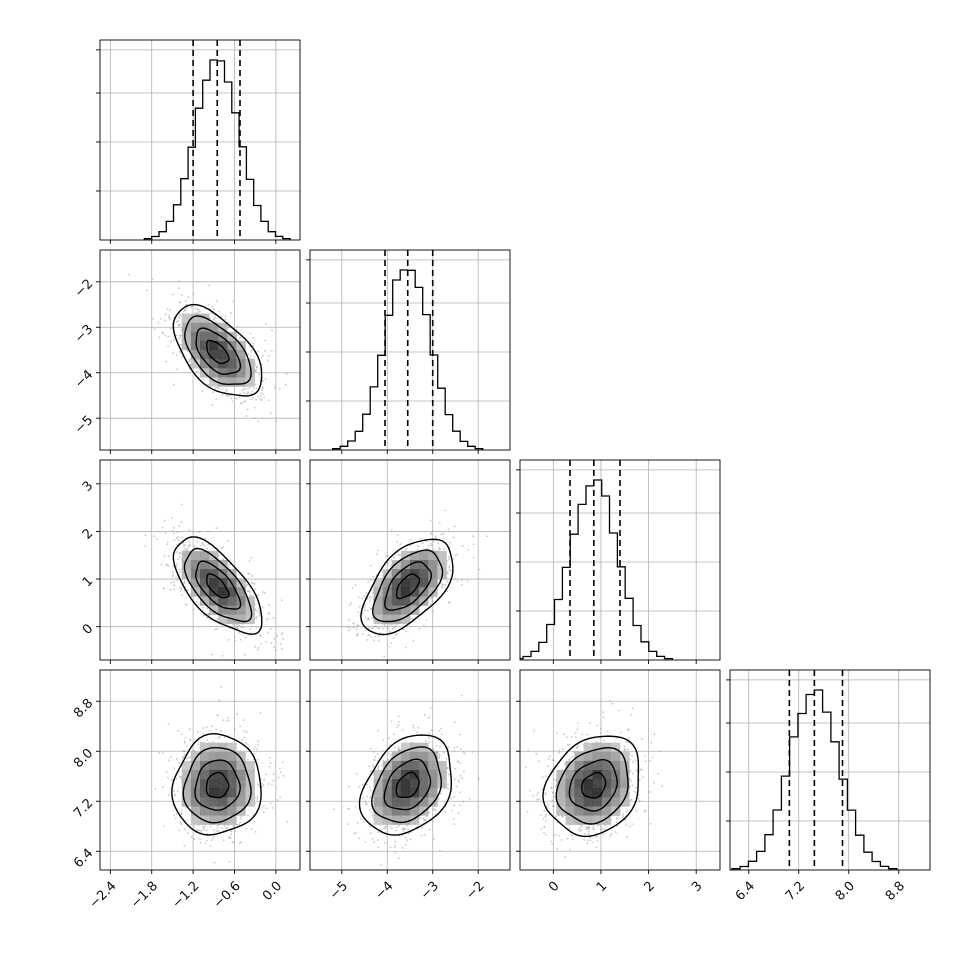 This screenshot has width=970, height=970. I want to click on scatter-panel-1-0: −5−4−3−2, so click(186, 351).